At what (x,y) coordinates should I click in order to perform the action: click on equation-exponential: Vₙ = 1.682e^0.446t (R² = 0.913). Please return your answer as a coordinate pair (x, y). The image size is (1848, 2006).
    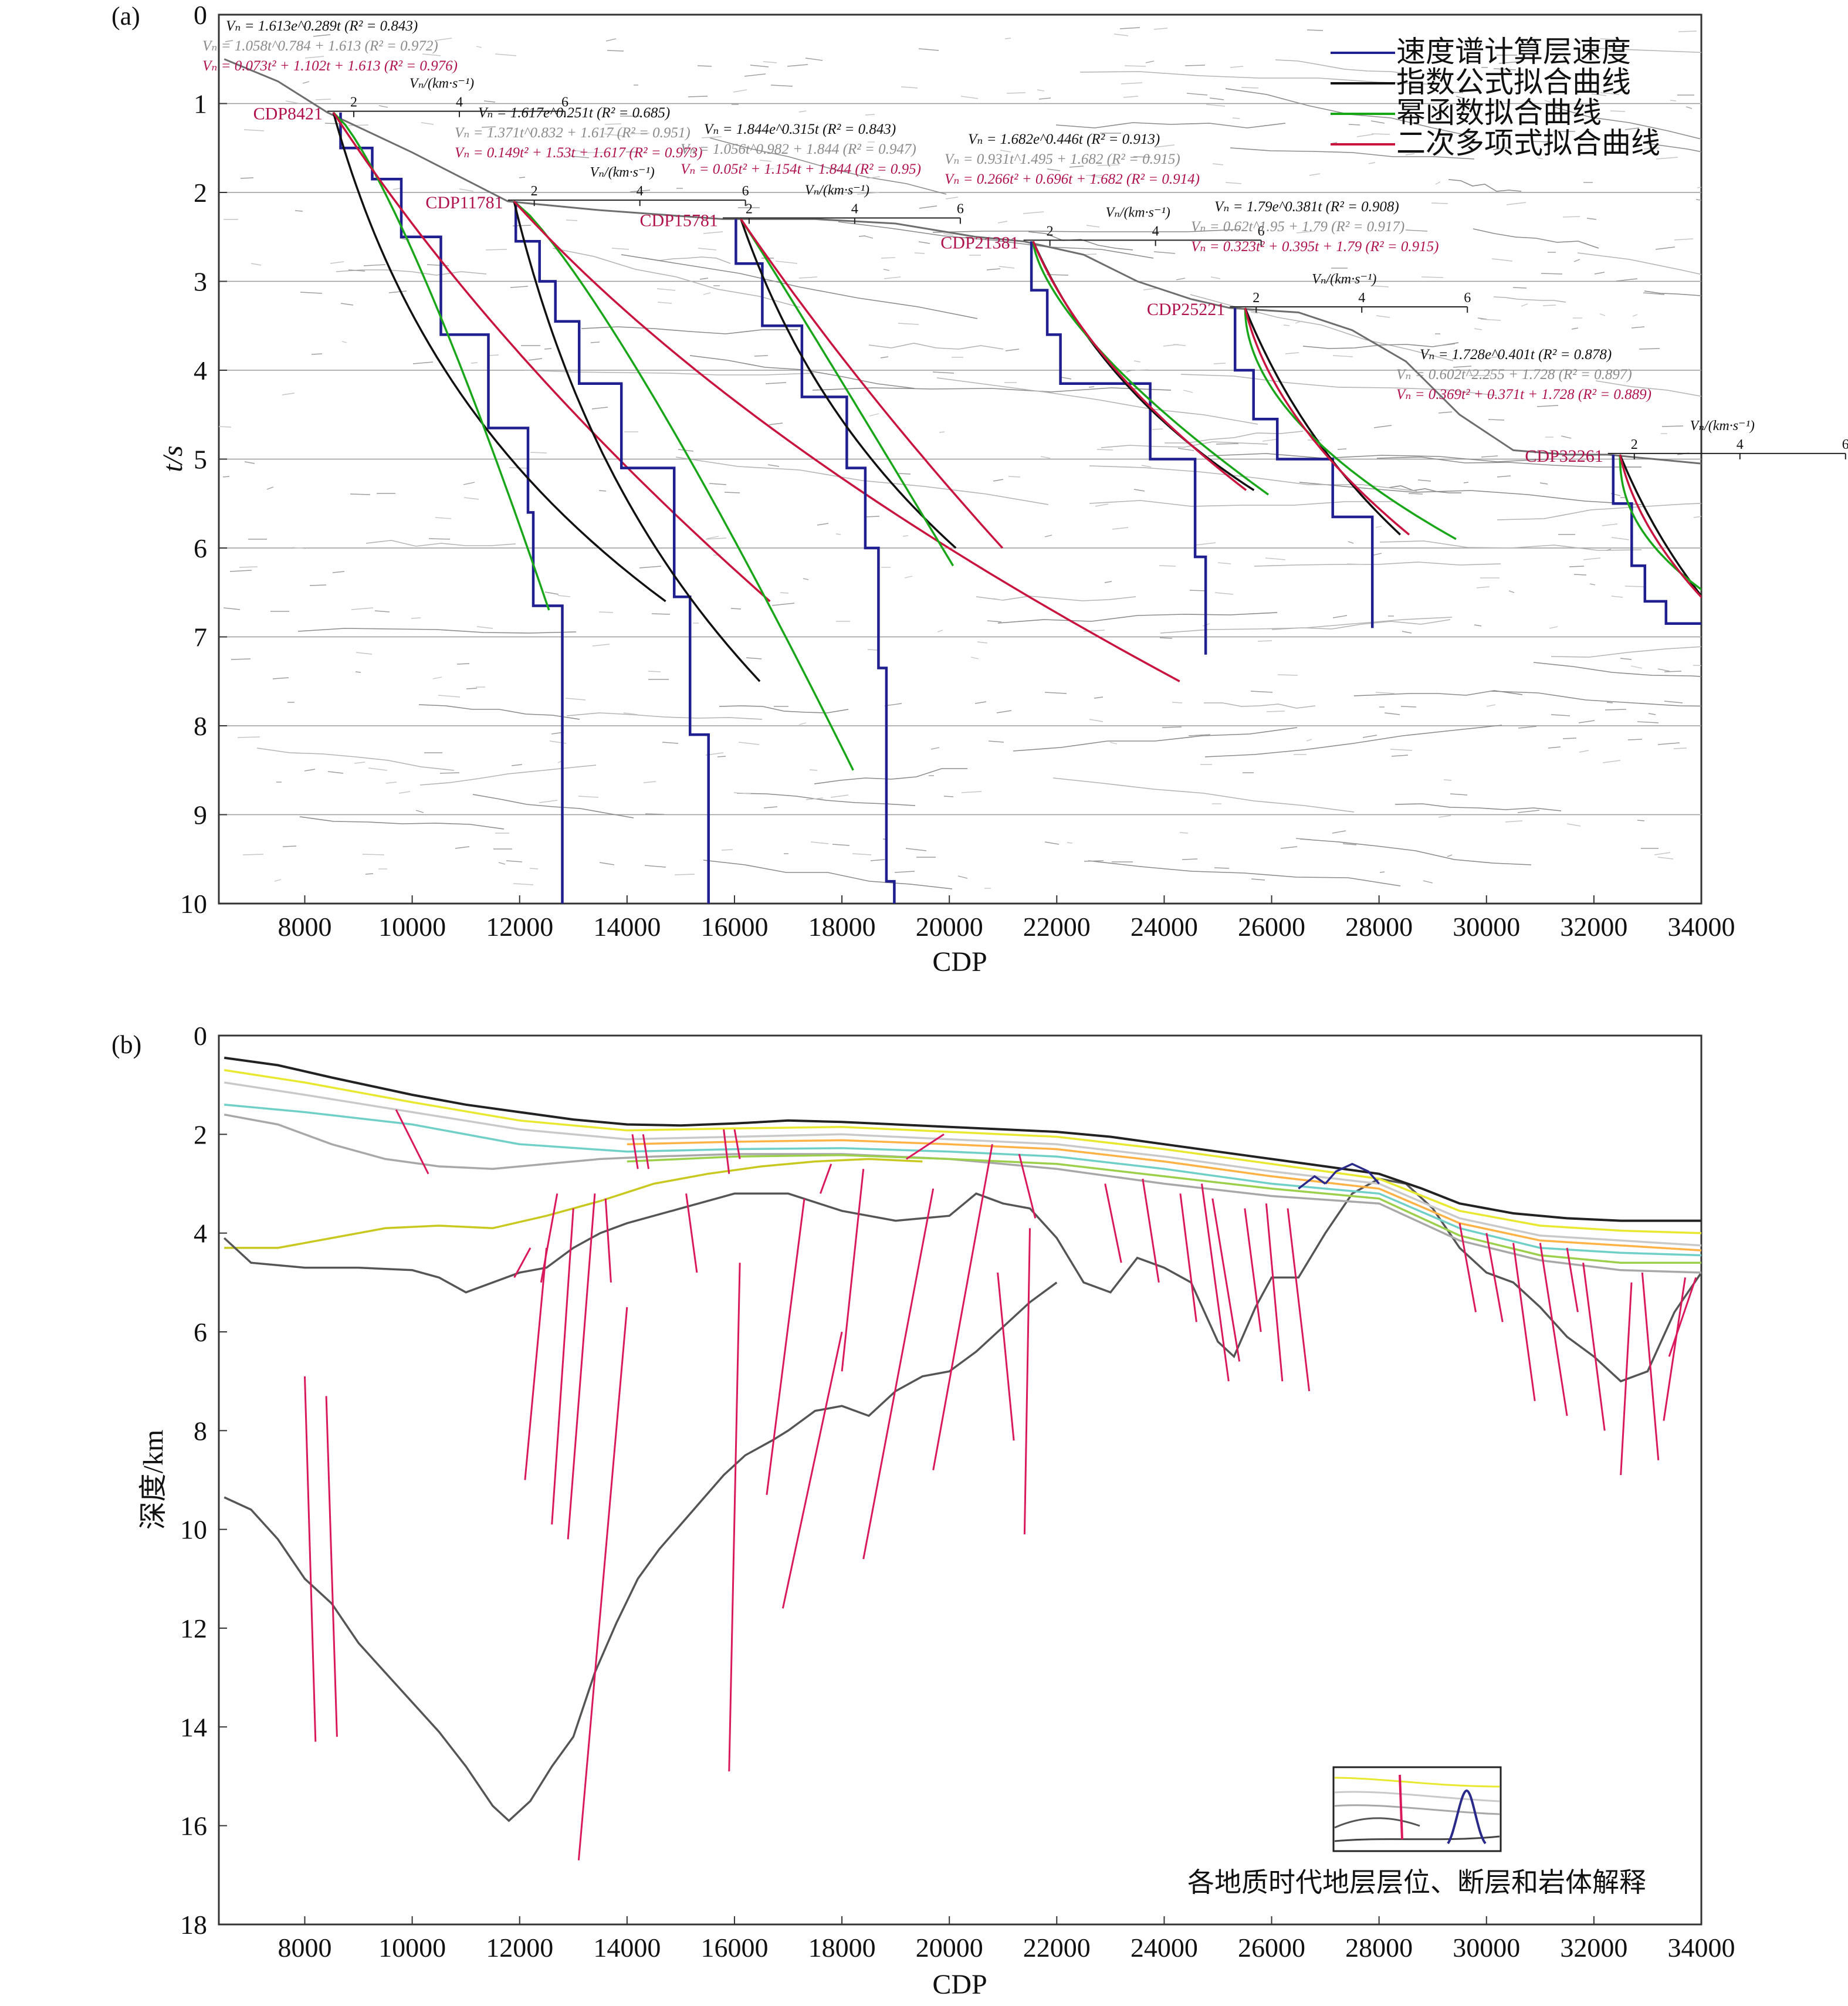
    Looking at the image, I should click on (1064, 139).